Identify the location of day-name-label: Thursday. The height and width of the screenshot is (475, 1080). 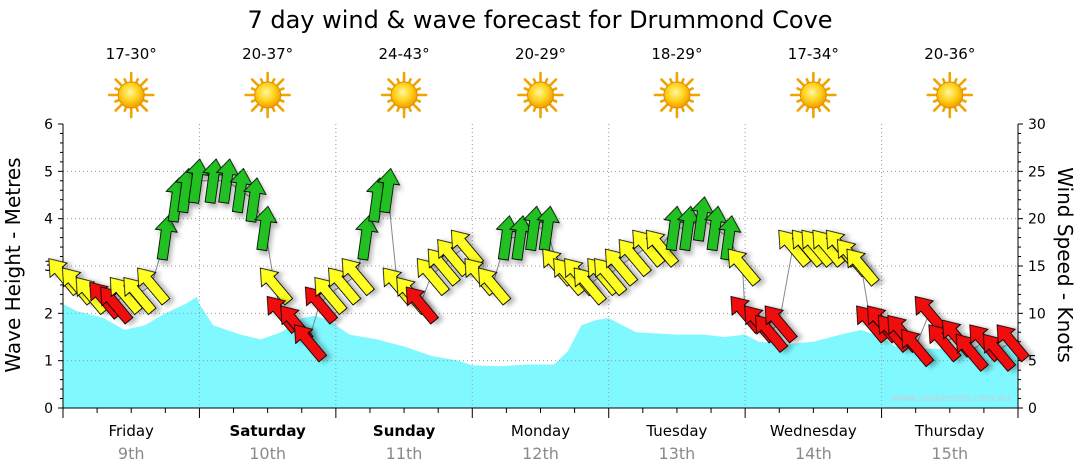
(949, 431).